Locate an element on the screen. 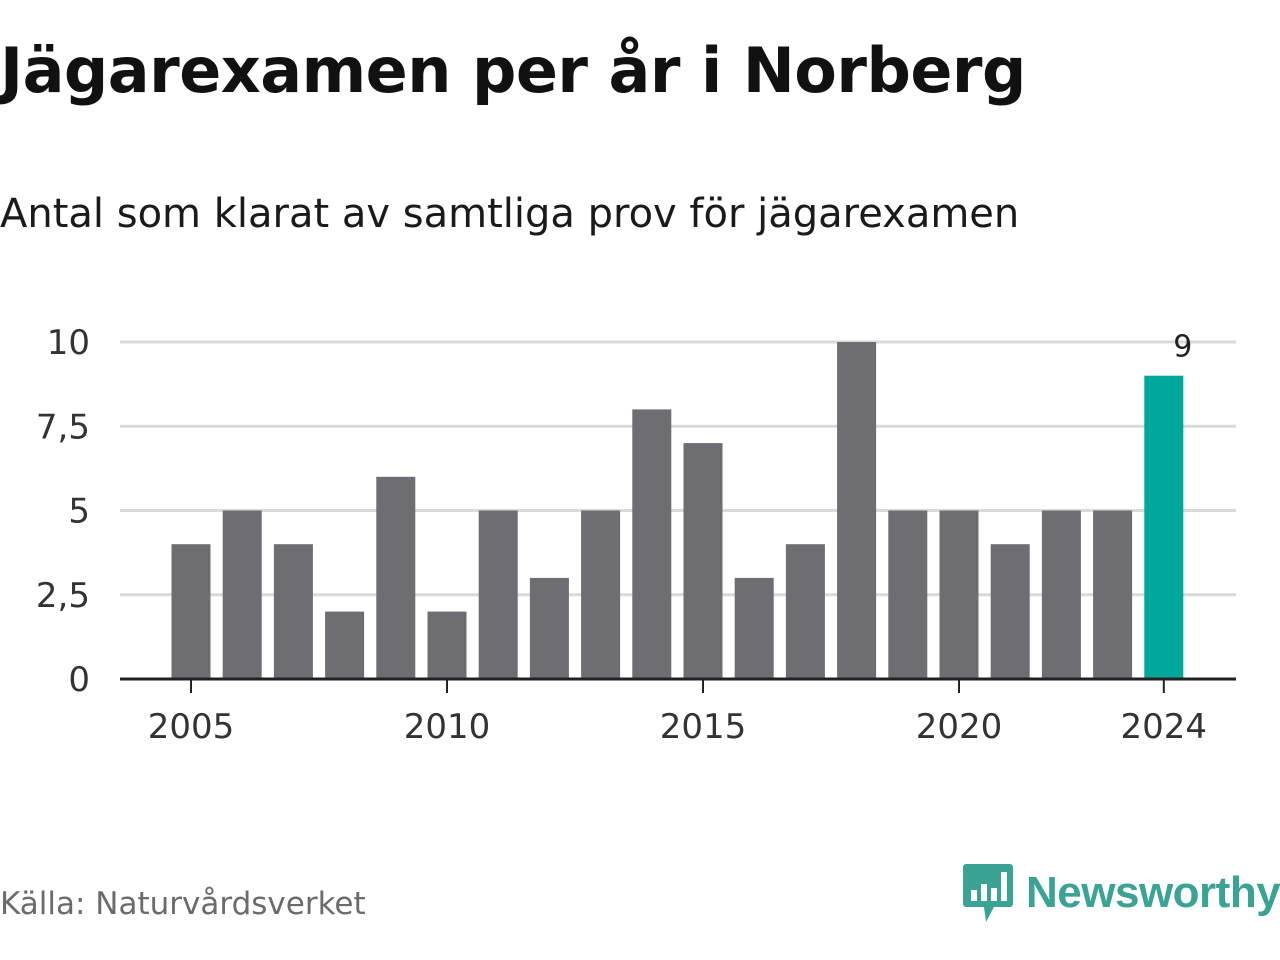 This screenshot has height=960, width=1280. x-tick-label: 2020 is located at coordinates (959, 727).